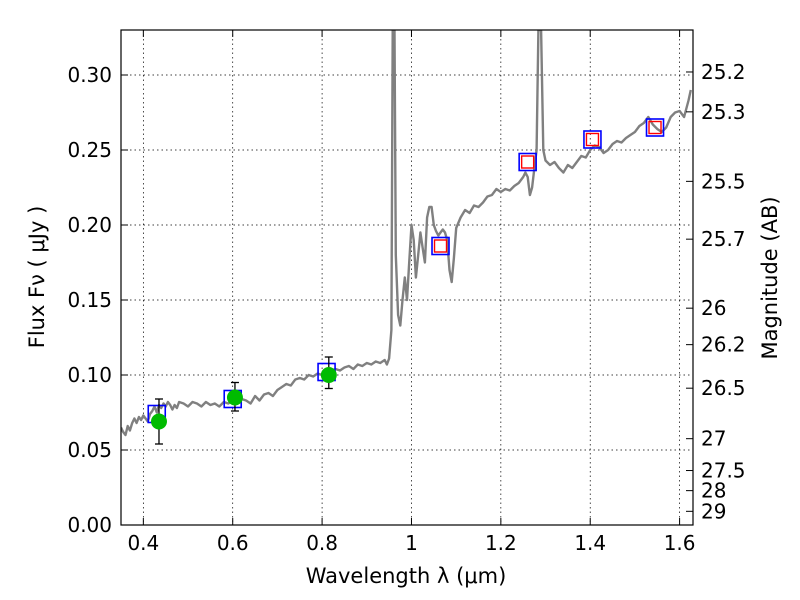  I want to click on magnitude-tick-label: 25.7, so click(723, 239).